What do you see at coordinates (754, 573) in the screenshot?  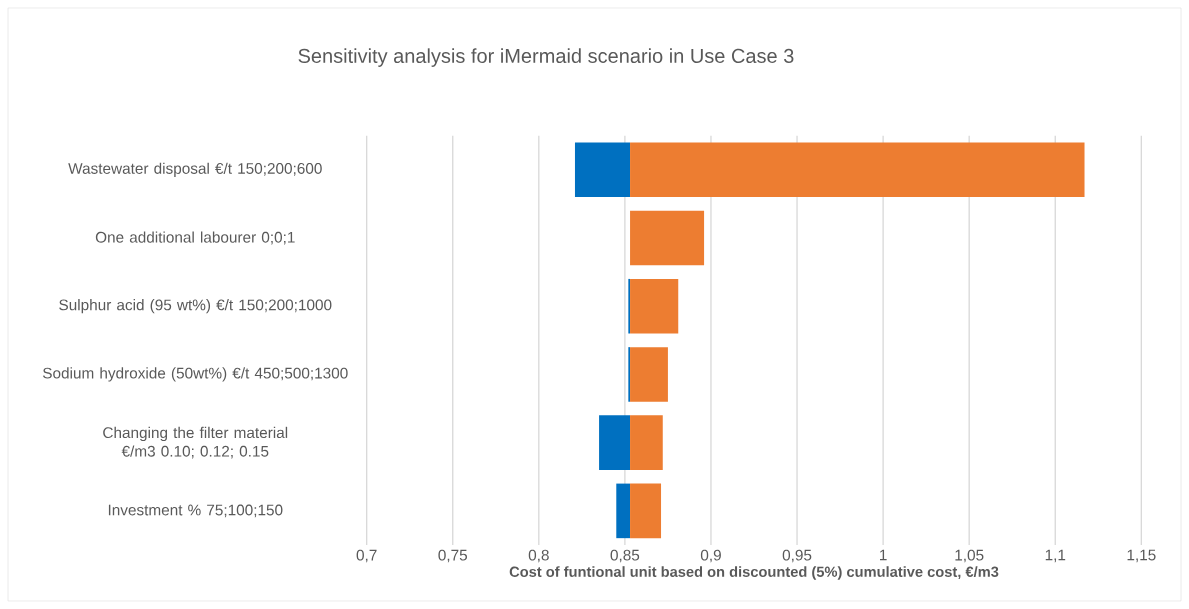 I see `x-axis-title: Cost of funtional unit based on discounted (5%) cumulative cost, €/m3` at bounding box center [754, 573].